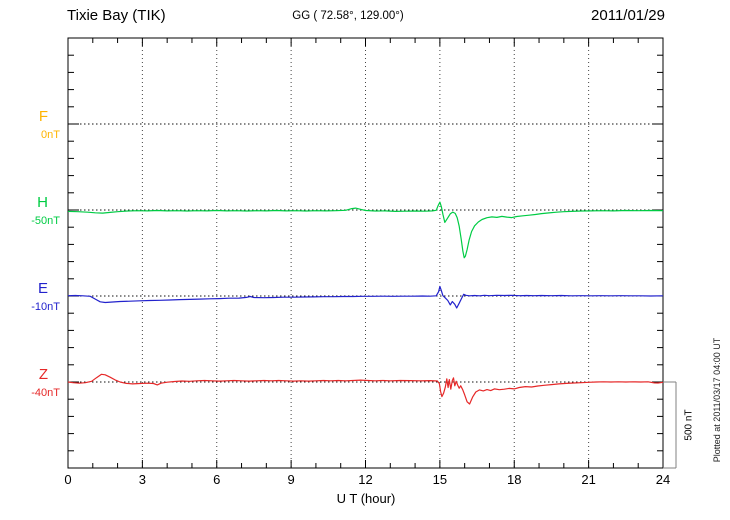  I want to click on x-tick-label: 9, so click(291, 479).